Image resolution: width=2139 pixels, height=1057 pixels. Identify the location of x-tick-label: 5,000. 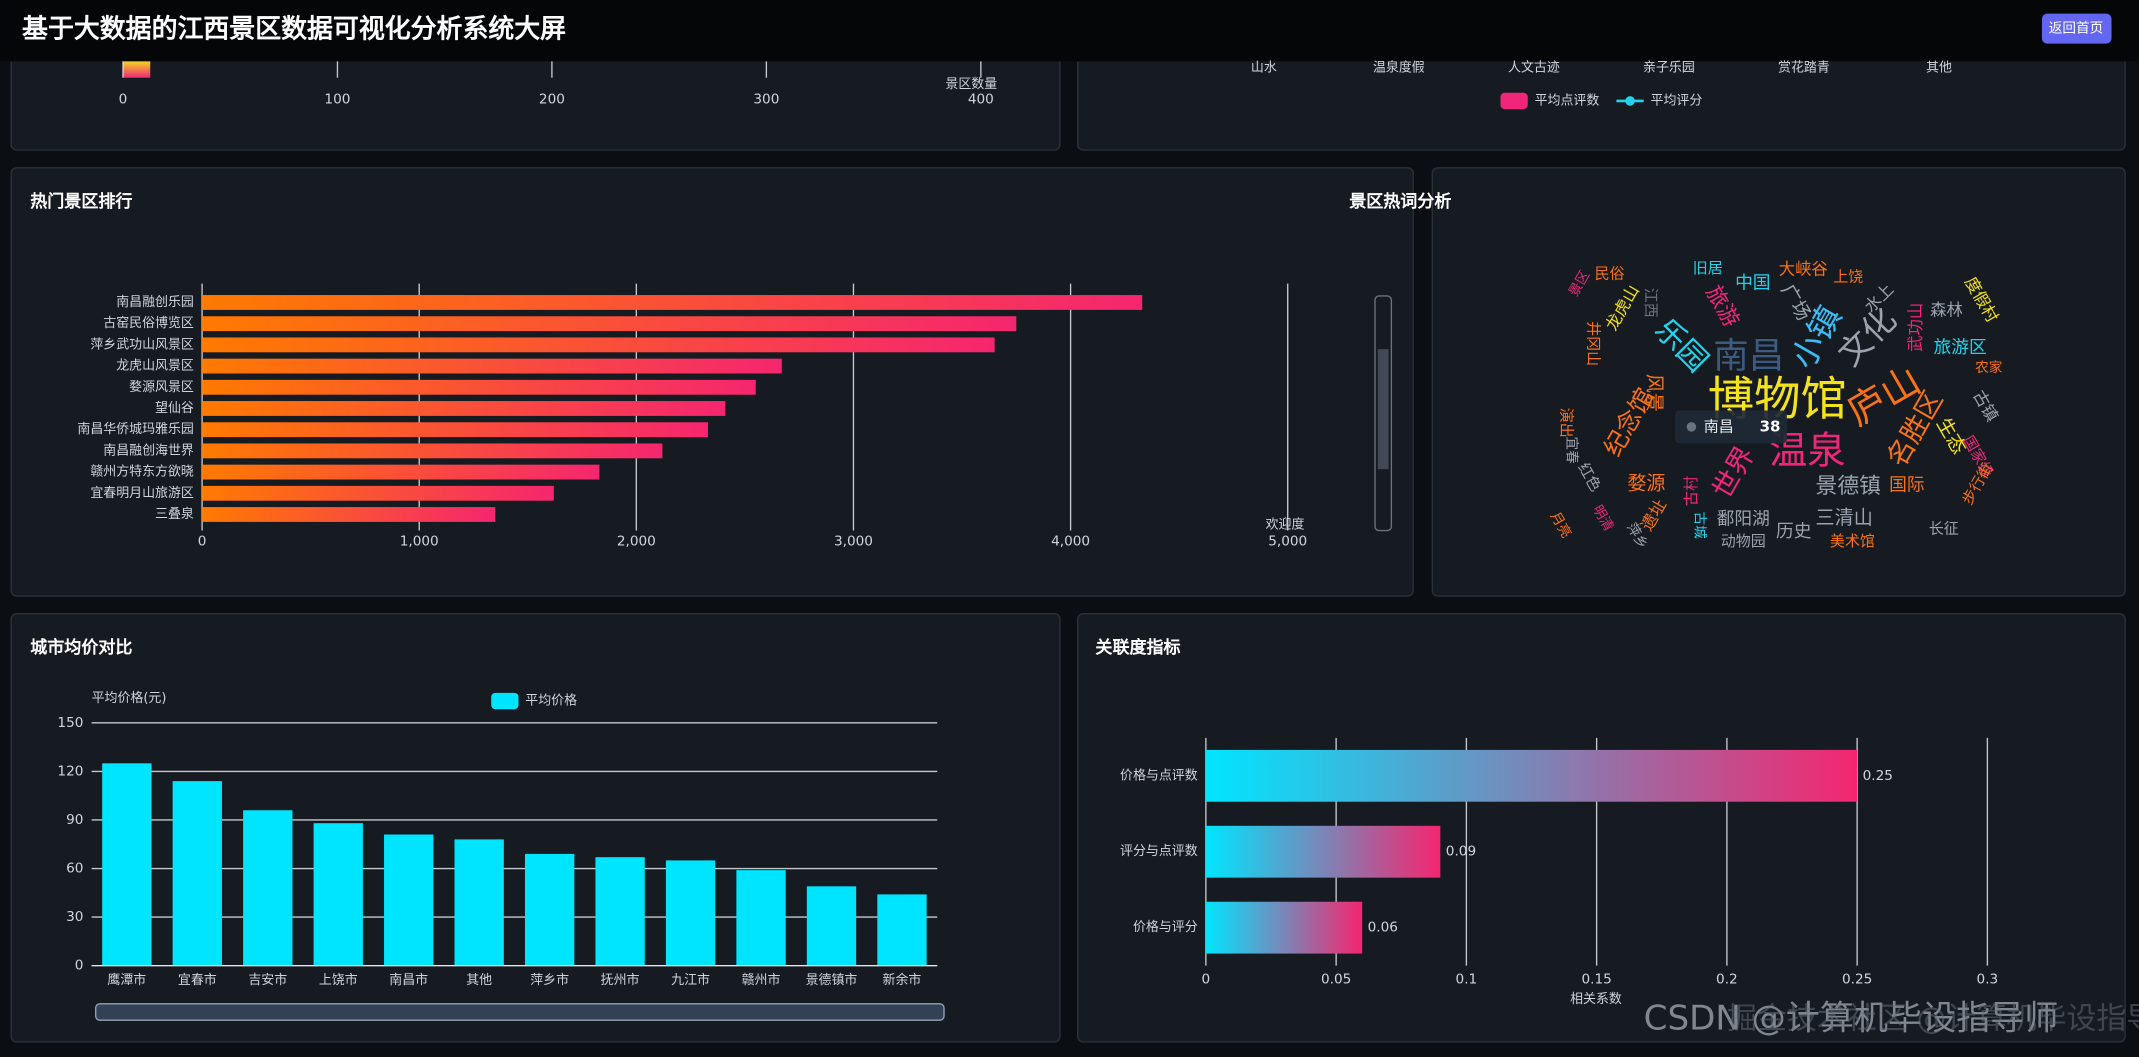
(1287, 541).